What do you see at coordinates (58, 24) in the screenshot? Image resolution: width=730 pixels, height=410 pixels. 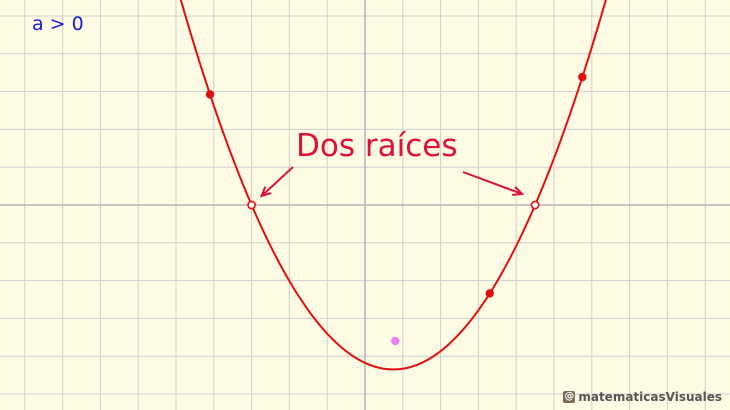 I see `condition-label: a > 0` at bounding box center [58, 24].